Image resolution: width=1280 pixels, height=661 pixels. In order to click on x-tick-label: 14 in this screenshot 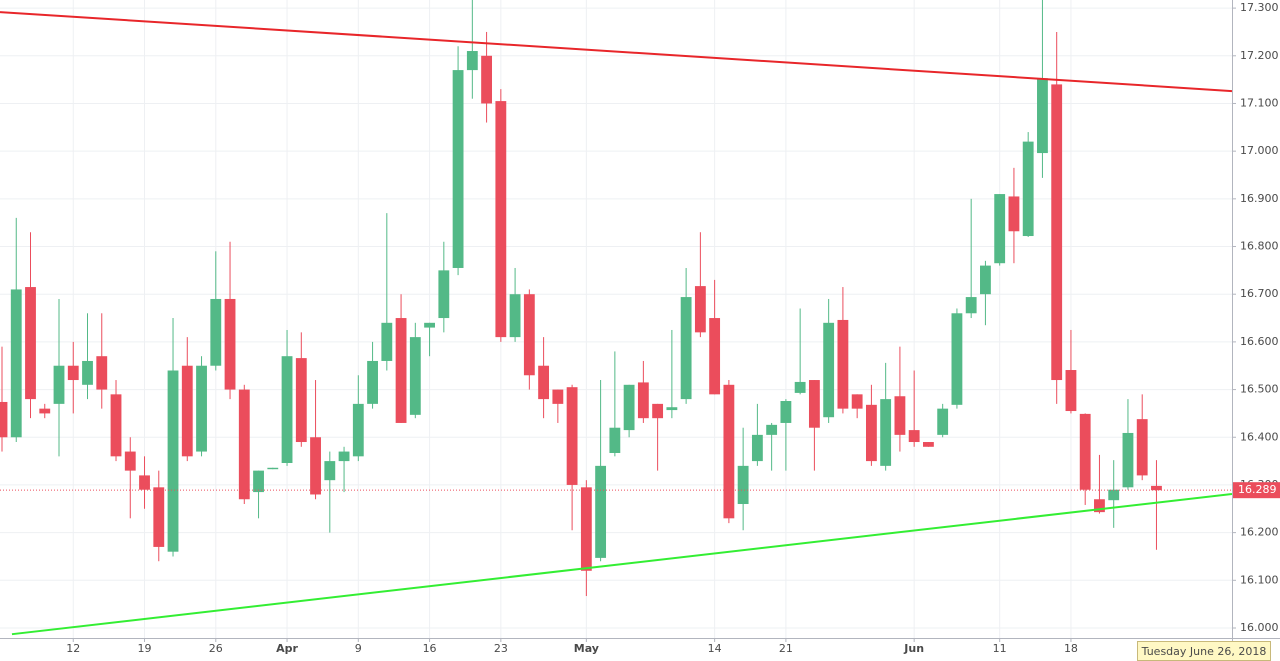, I will do `click(715, 648)`.